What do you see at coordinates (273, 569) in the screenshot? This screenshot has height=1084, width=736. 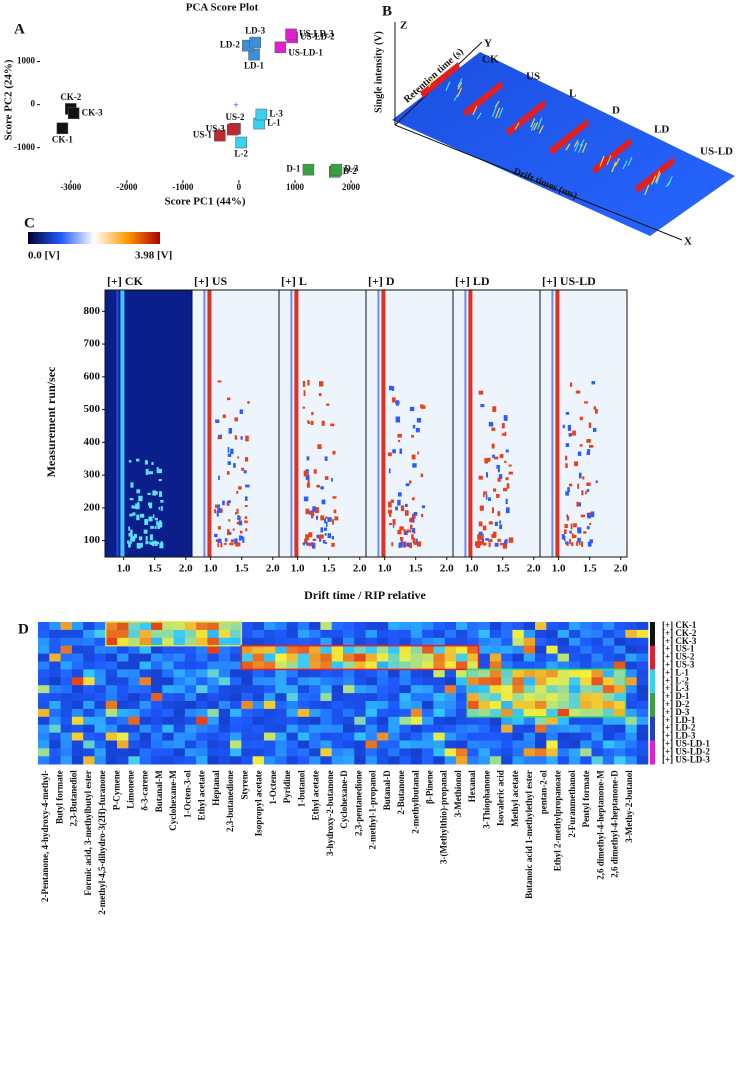 I see `x-tick-label: 2.0` at bounding box center [273, 569].